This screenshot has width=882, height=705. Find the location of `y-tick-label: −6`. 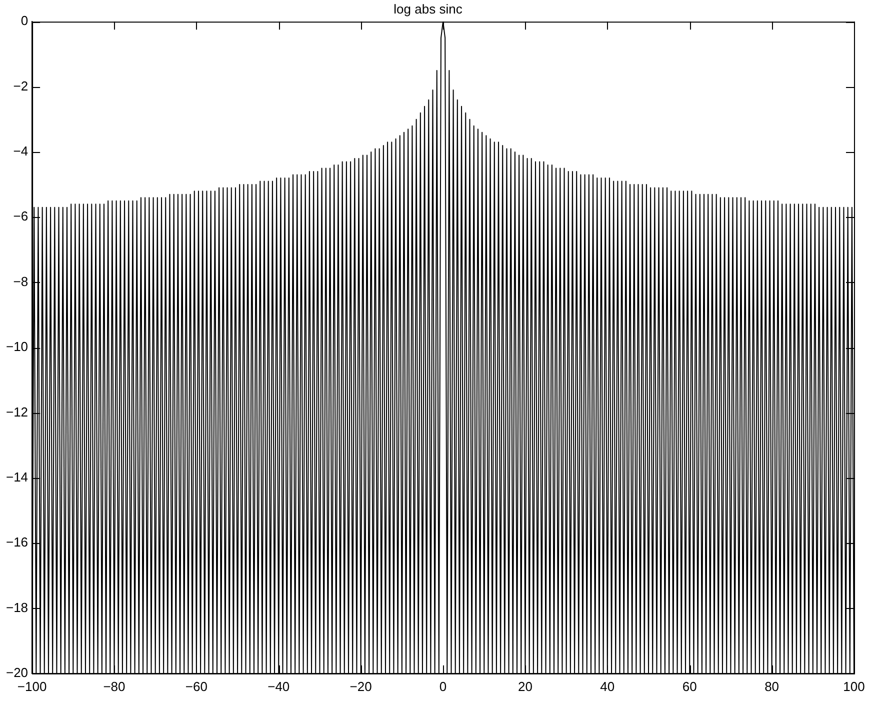

y-tick-label: −6 is located at coordinates (20, 216).